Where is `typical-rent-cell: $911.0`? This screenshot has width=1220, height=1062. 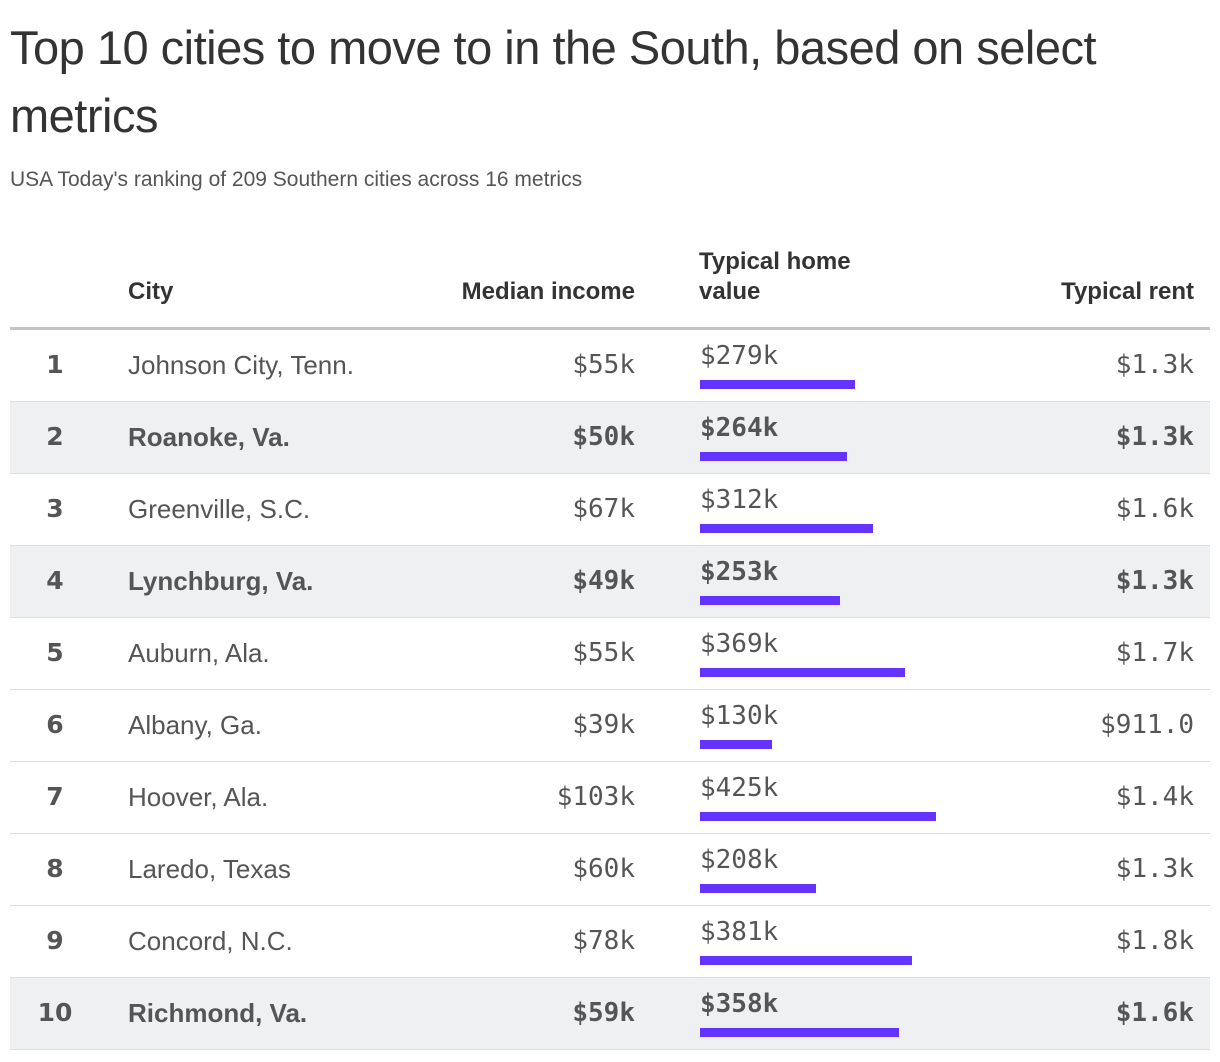 typical-rent-cell: $911.0 is located at coordinates (1147, 725).